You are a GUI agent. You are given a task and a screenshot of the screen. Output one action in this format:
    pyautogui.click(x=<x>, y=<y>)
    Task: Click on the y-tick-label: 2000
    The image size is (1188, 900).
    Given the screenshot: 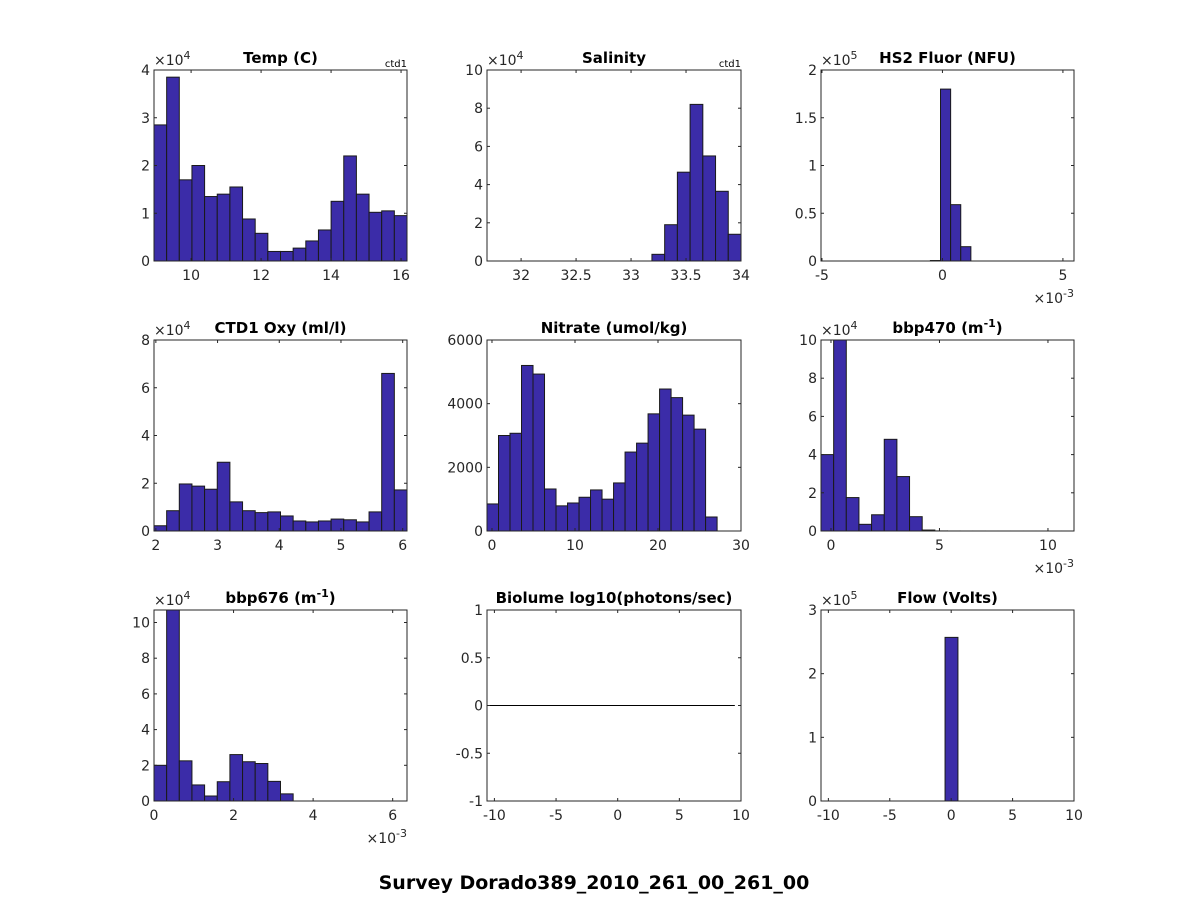 What is the action you would take?
    pyautogui.click(x=465, y=468)
    